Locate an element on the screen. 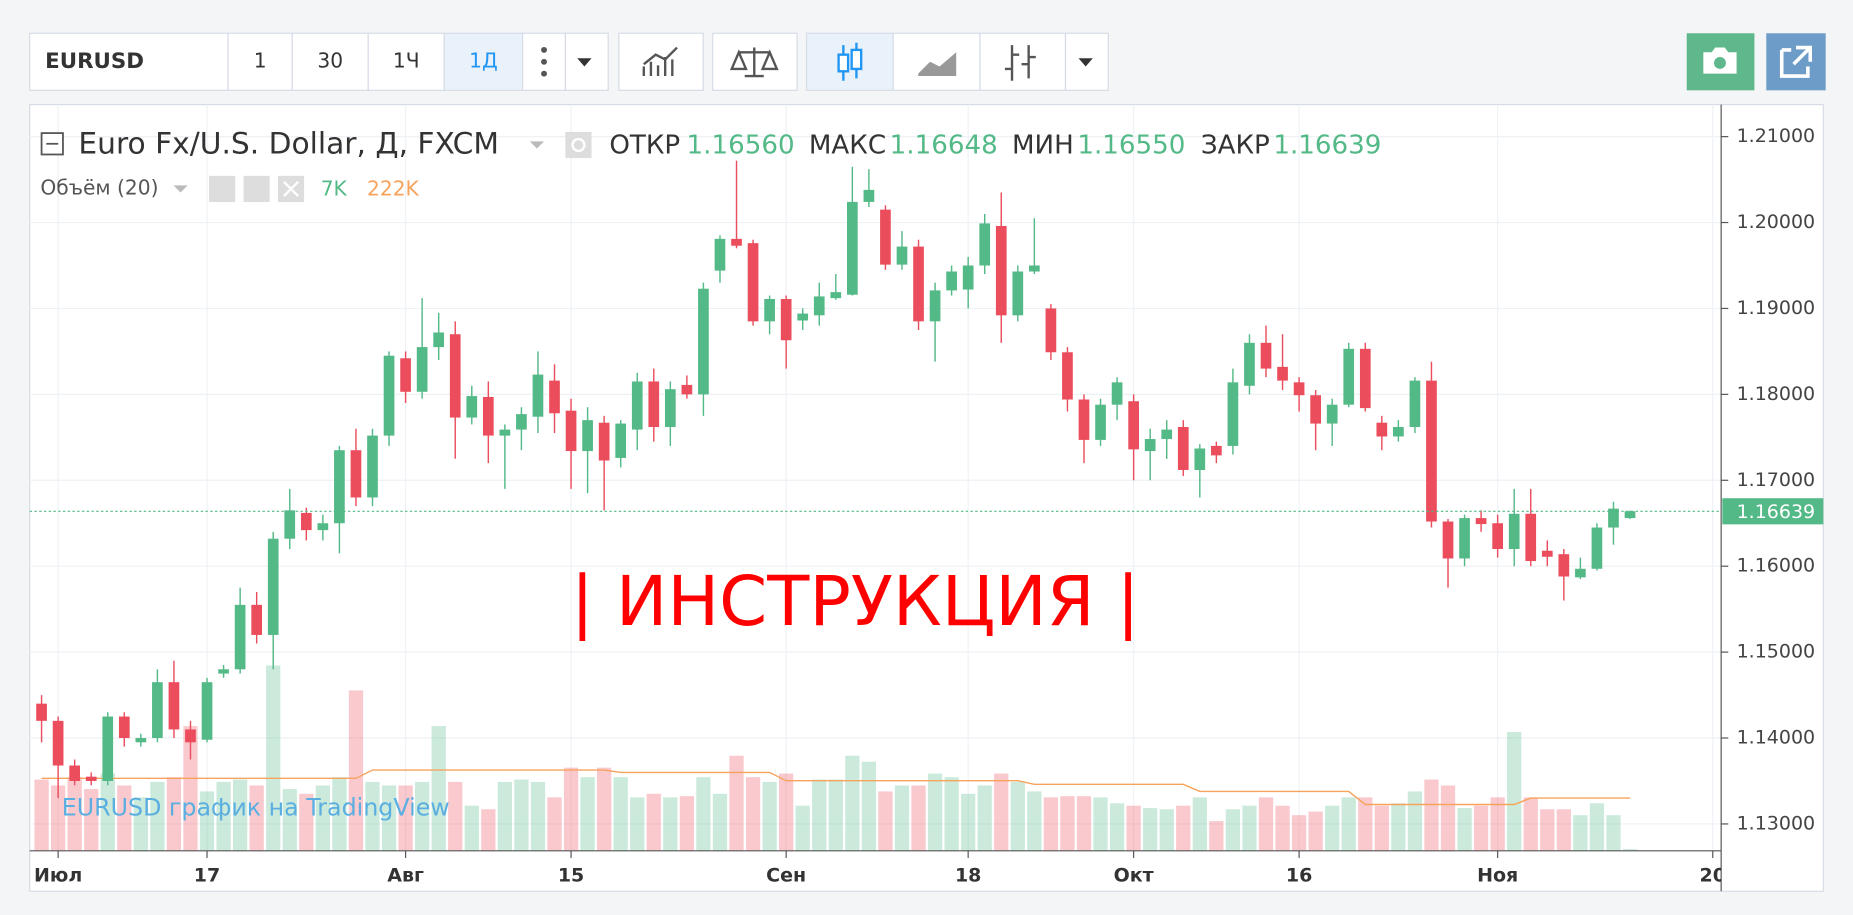  indicators-icon is located at coordinates (660, 61).